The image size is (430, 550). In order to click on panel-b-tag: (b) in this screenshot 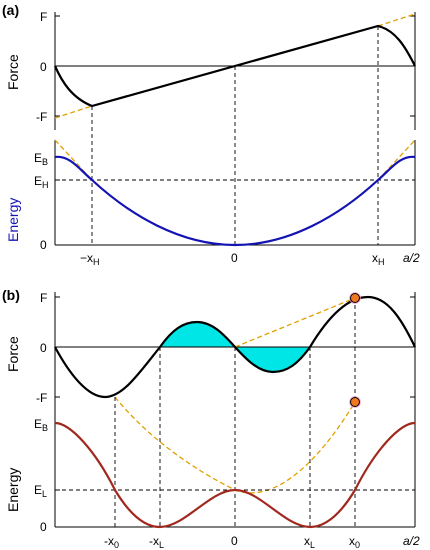, I will do `click(11, 295)`.